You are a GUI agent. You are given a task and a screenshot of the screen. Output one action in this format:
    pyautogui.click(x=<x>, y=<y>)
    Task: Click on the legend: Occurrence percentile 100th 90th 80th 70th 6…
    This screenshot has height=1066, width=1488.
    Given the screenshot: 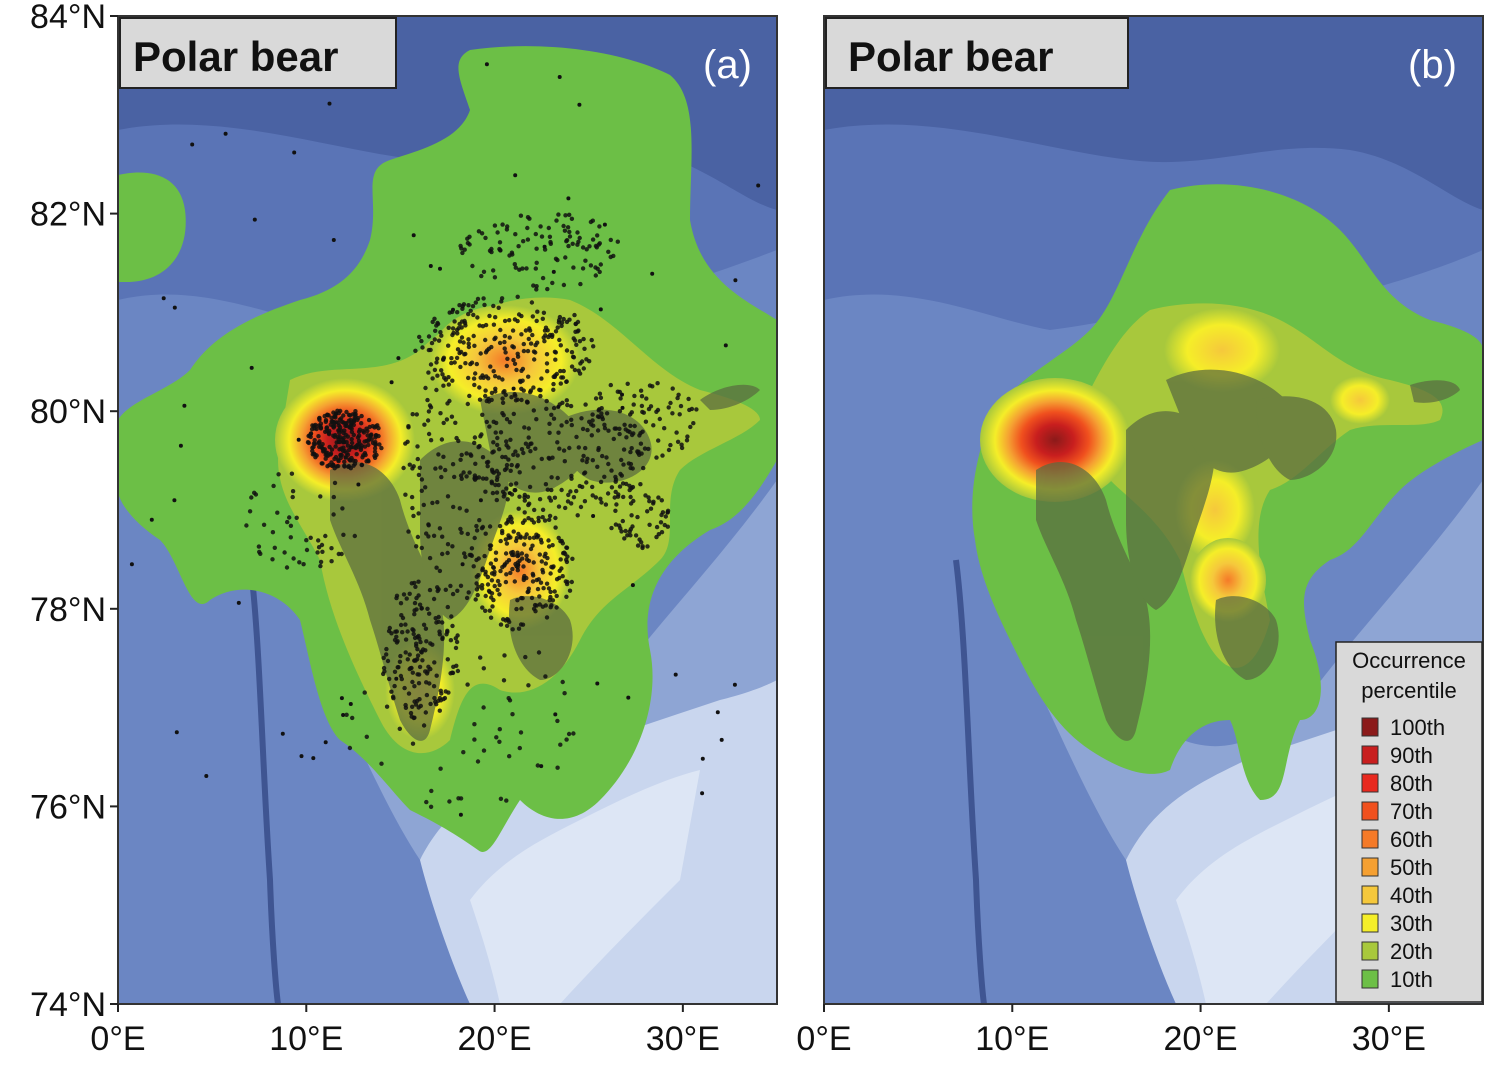 What is the action you would take?
    pyautogui.click(x=1409, y=822)
    